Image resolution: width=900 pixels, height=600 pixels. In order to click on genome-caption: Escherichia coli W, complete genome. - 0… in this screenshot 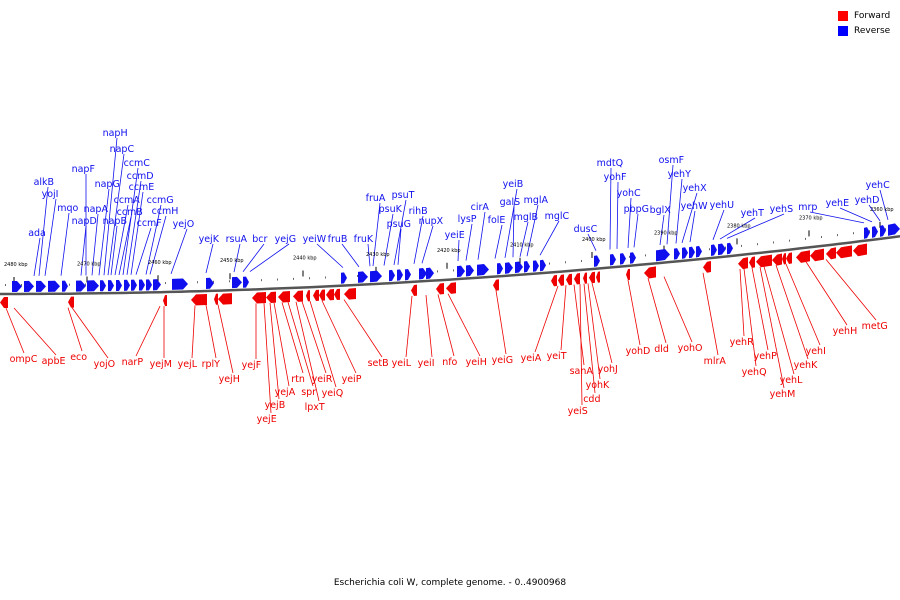, I will do `click(450, 583)`.